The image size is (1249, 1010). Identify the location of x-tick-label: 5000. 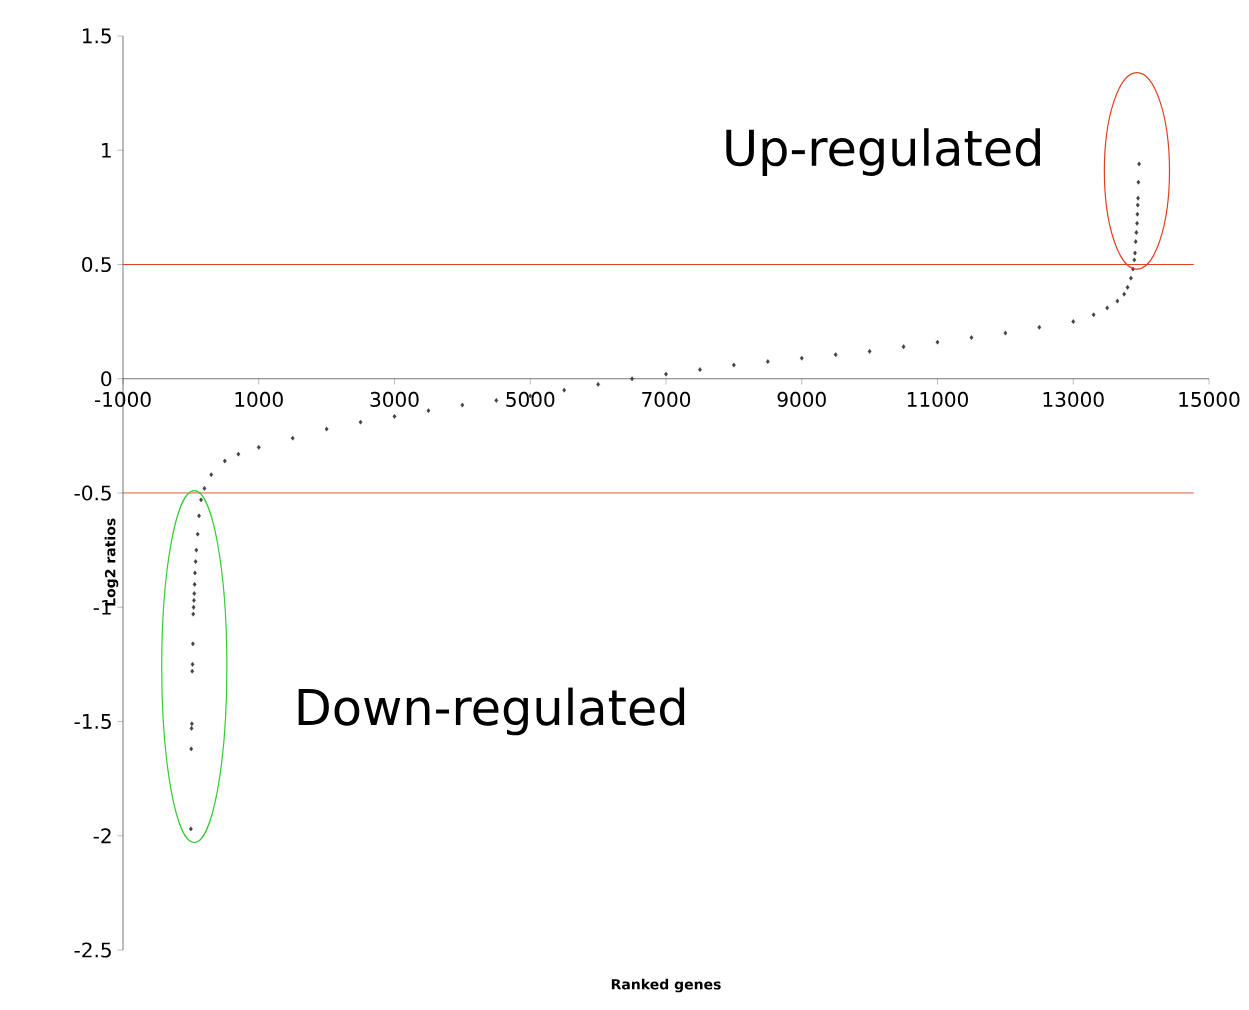
(530, 399).